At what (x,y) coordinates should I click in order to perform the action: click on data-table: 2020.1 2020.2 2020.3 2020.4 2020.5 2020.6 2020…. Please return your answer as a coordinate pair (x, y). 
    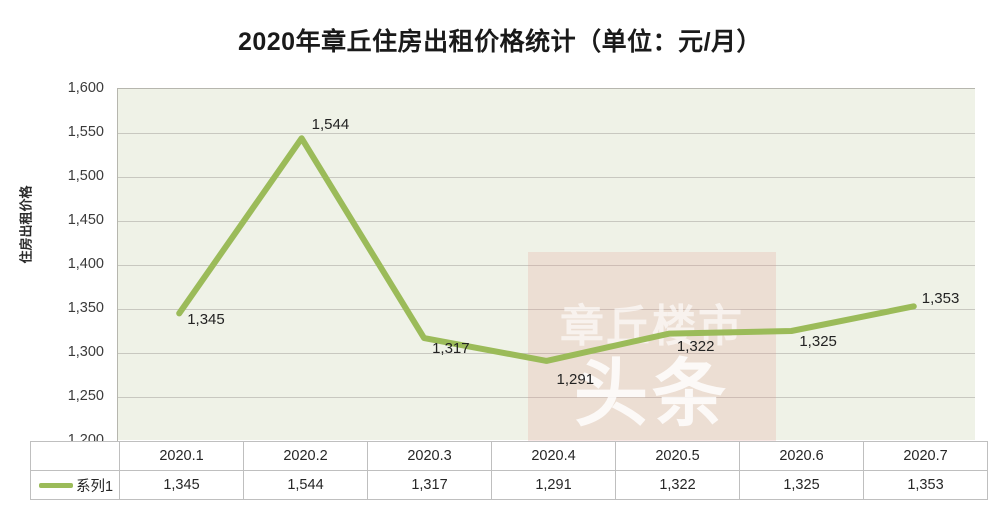
    Looking at the image, I should click on (509, 470).